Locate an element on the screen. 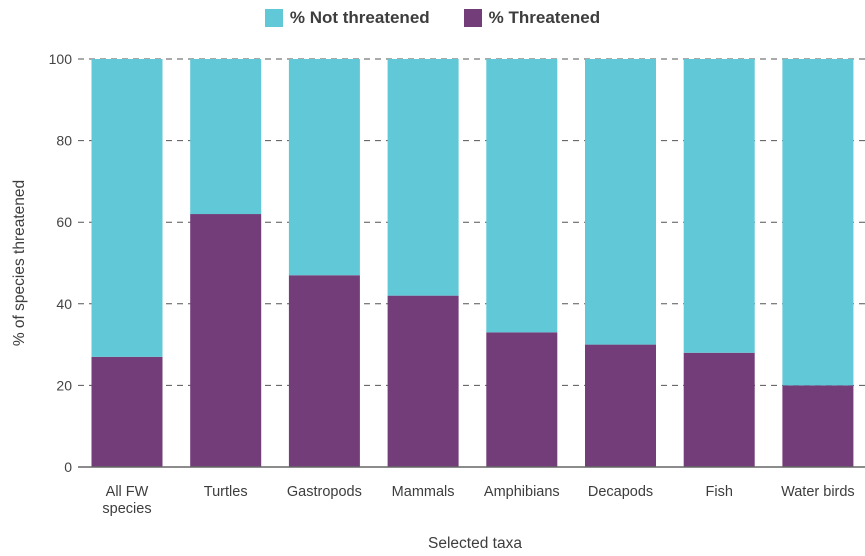 This screenshot has height=556, width=865. y-tick-label: 20 is located at coordinates (64, 385).